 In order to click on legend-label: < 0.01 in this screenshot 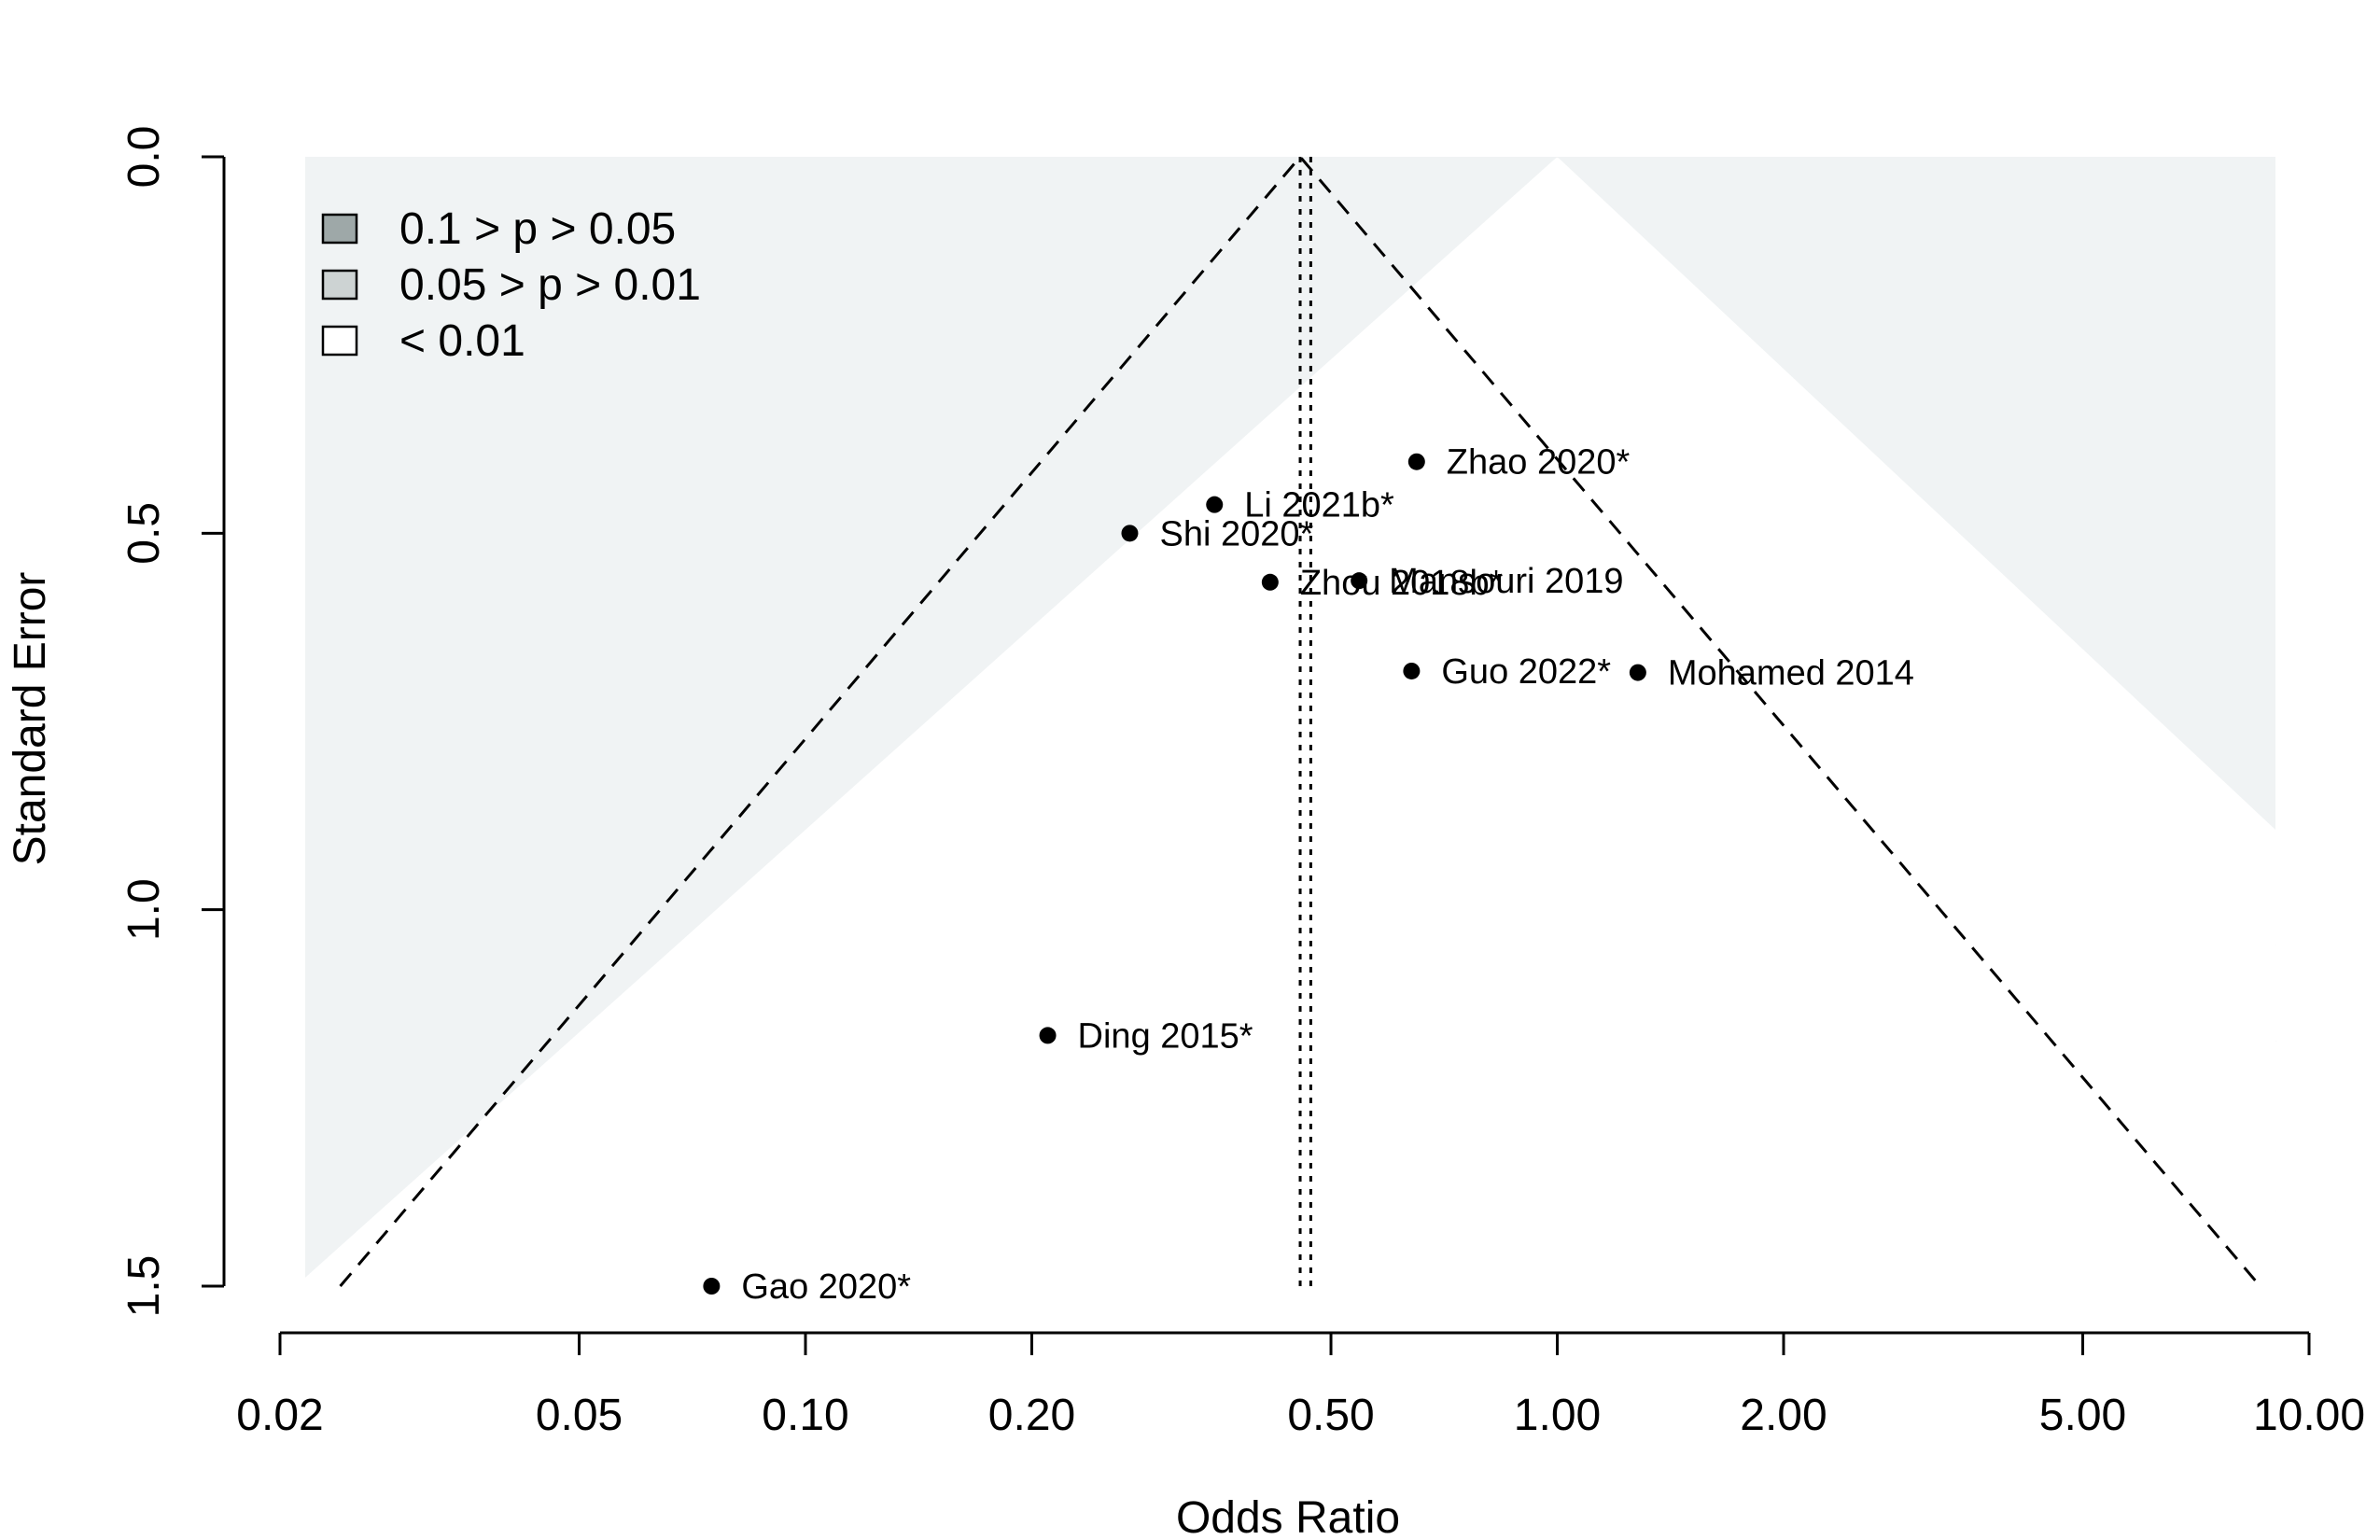, I will do `click(462, 341)`.